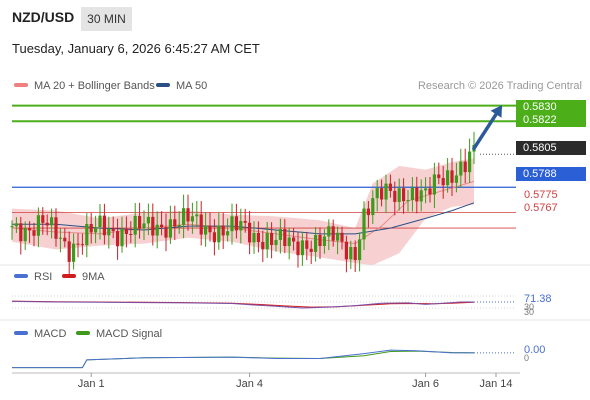 Image resolution: width=590 pixels, height=400 pixels. Describe the element at coordinates (43, 17) in the screenshot. I see `symbol-title: NZD/USD` at that location.